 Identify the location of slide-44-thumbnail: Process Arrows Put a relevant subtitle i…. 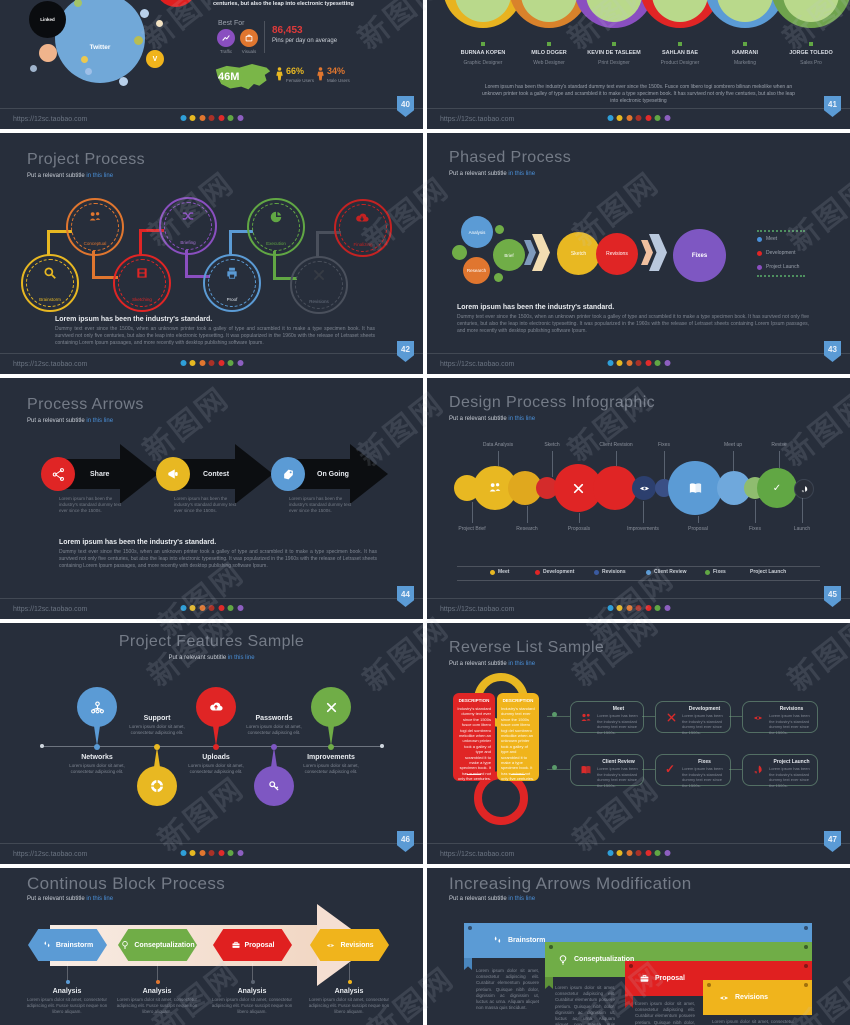
(211, 498).